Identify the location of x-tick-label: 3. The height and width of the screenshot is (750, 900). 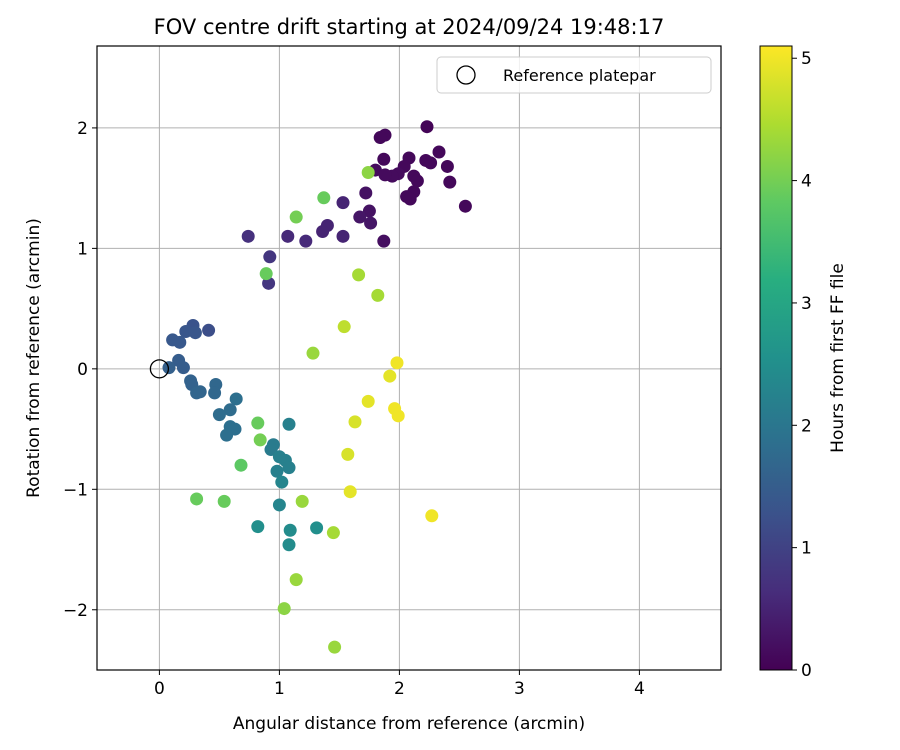
(519, 689).